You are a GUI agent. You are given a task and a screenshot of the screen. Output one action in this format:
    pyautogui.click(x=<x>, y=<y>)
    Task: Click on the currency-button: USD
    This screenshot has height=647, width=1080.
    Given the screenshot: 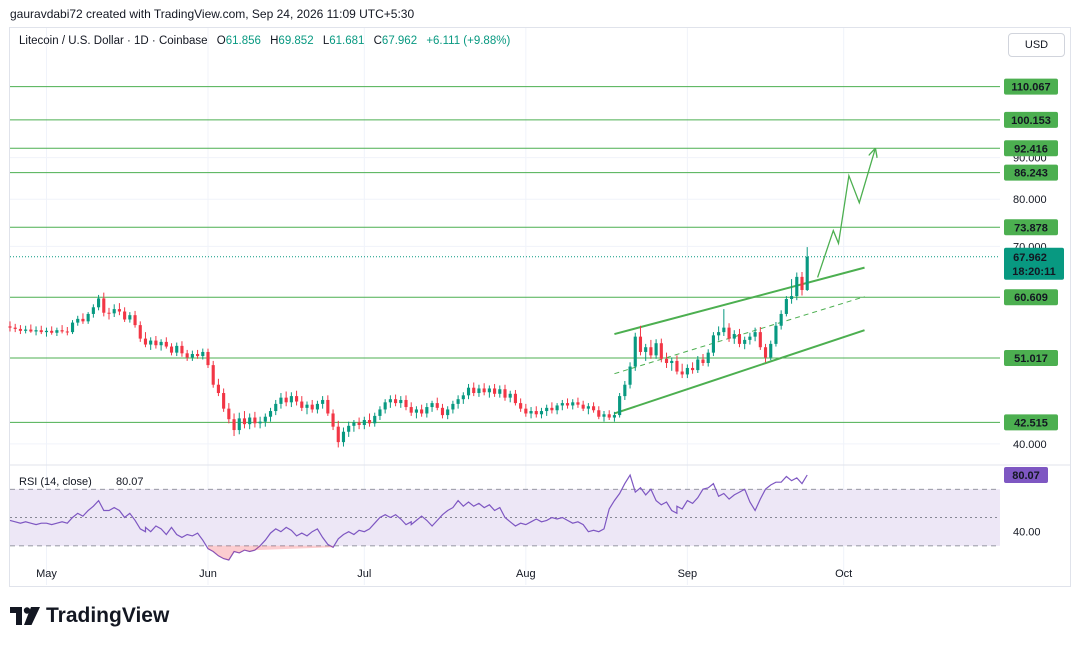 What is the action you would take?
    pyautogui.click(x=1036, y=45)
    